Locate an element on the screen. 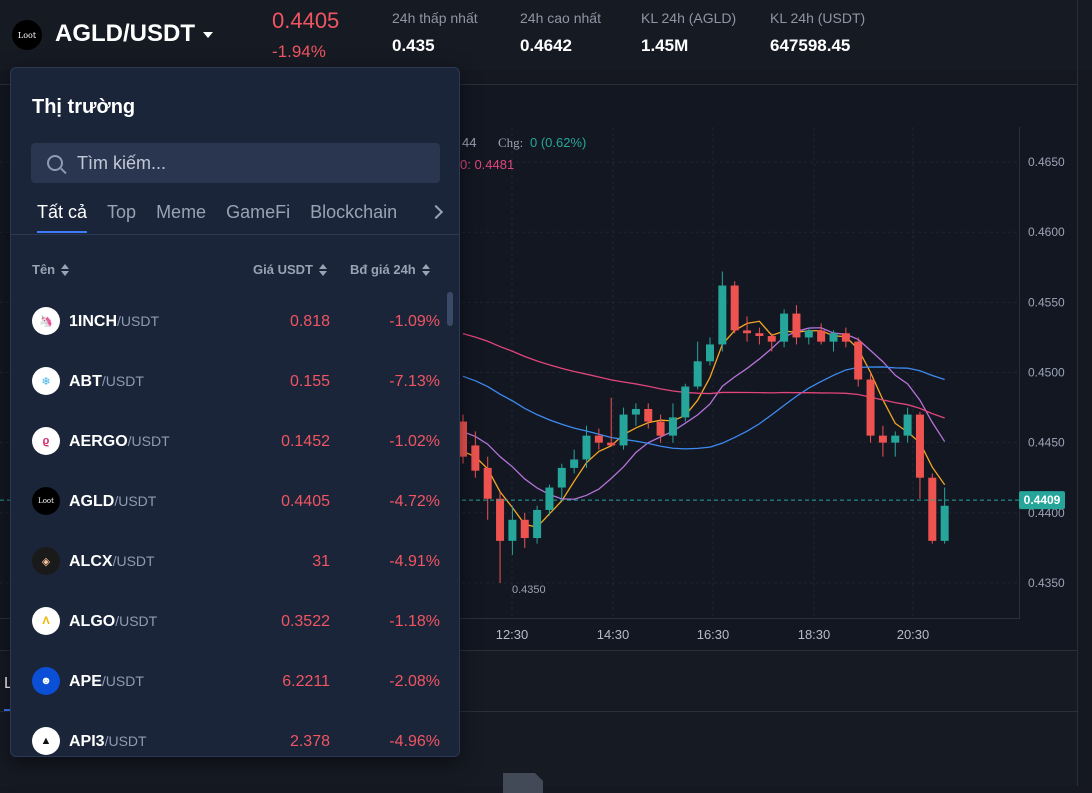 The height and width of the screenshot is (793, 1092). column-name-label: Tên is located at coordinates (44, 269).